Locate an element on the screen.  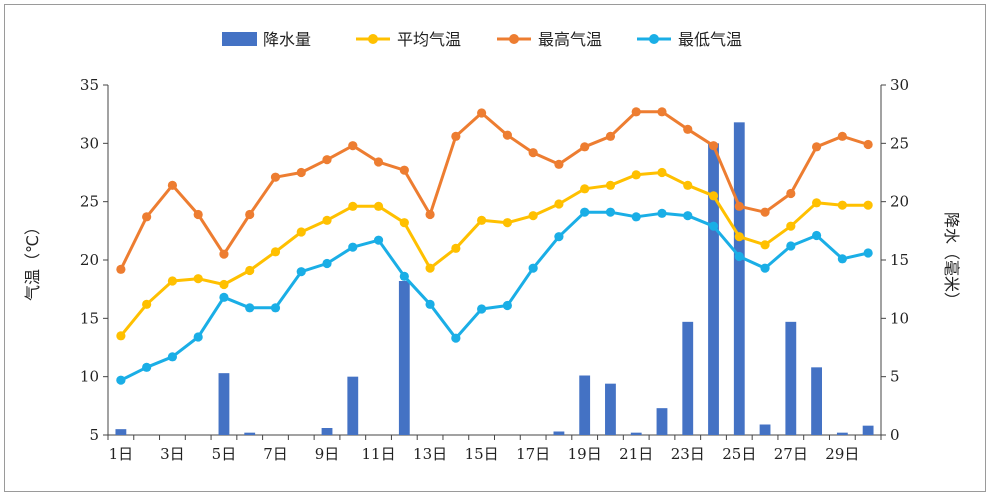
x-tick-label: 25日 is located at coordinates (739, 454).